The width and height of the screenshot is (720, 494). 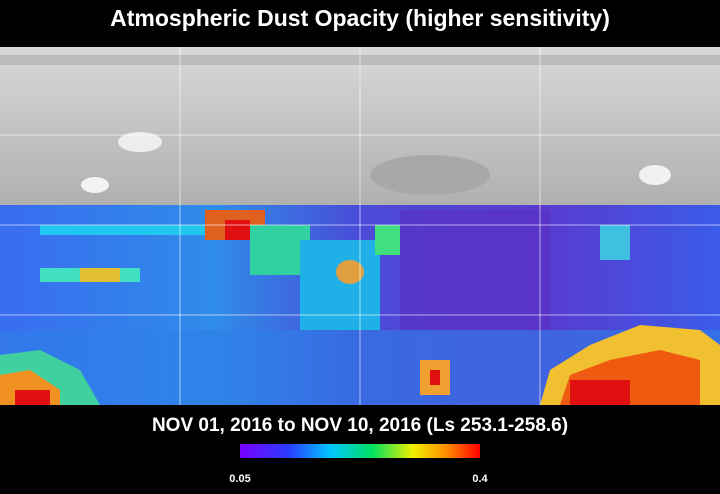 I want to click on colorbar-min: 0.05, so click(x=239, y=479).